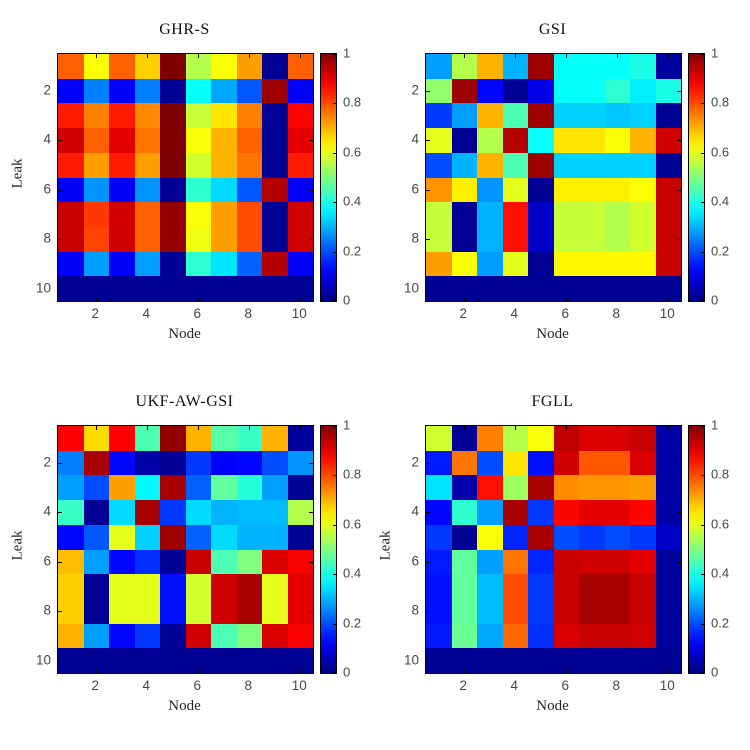 The height and width of the screenshot is (750, 750). Describe the element at coordinates (463, 685) in the screenshot. I see `x-tick-label: 2` at that location.